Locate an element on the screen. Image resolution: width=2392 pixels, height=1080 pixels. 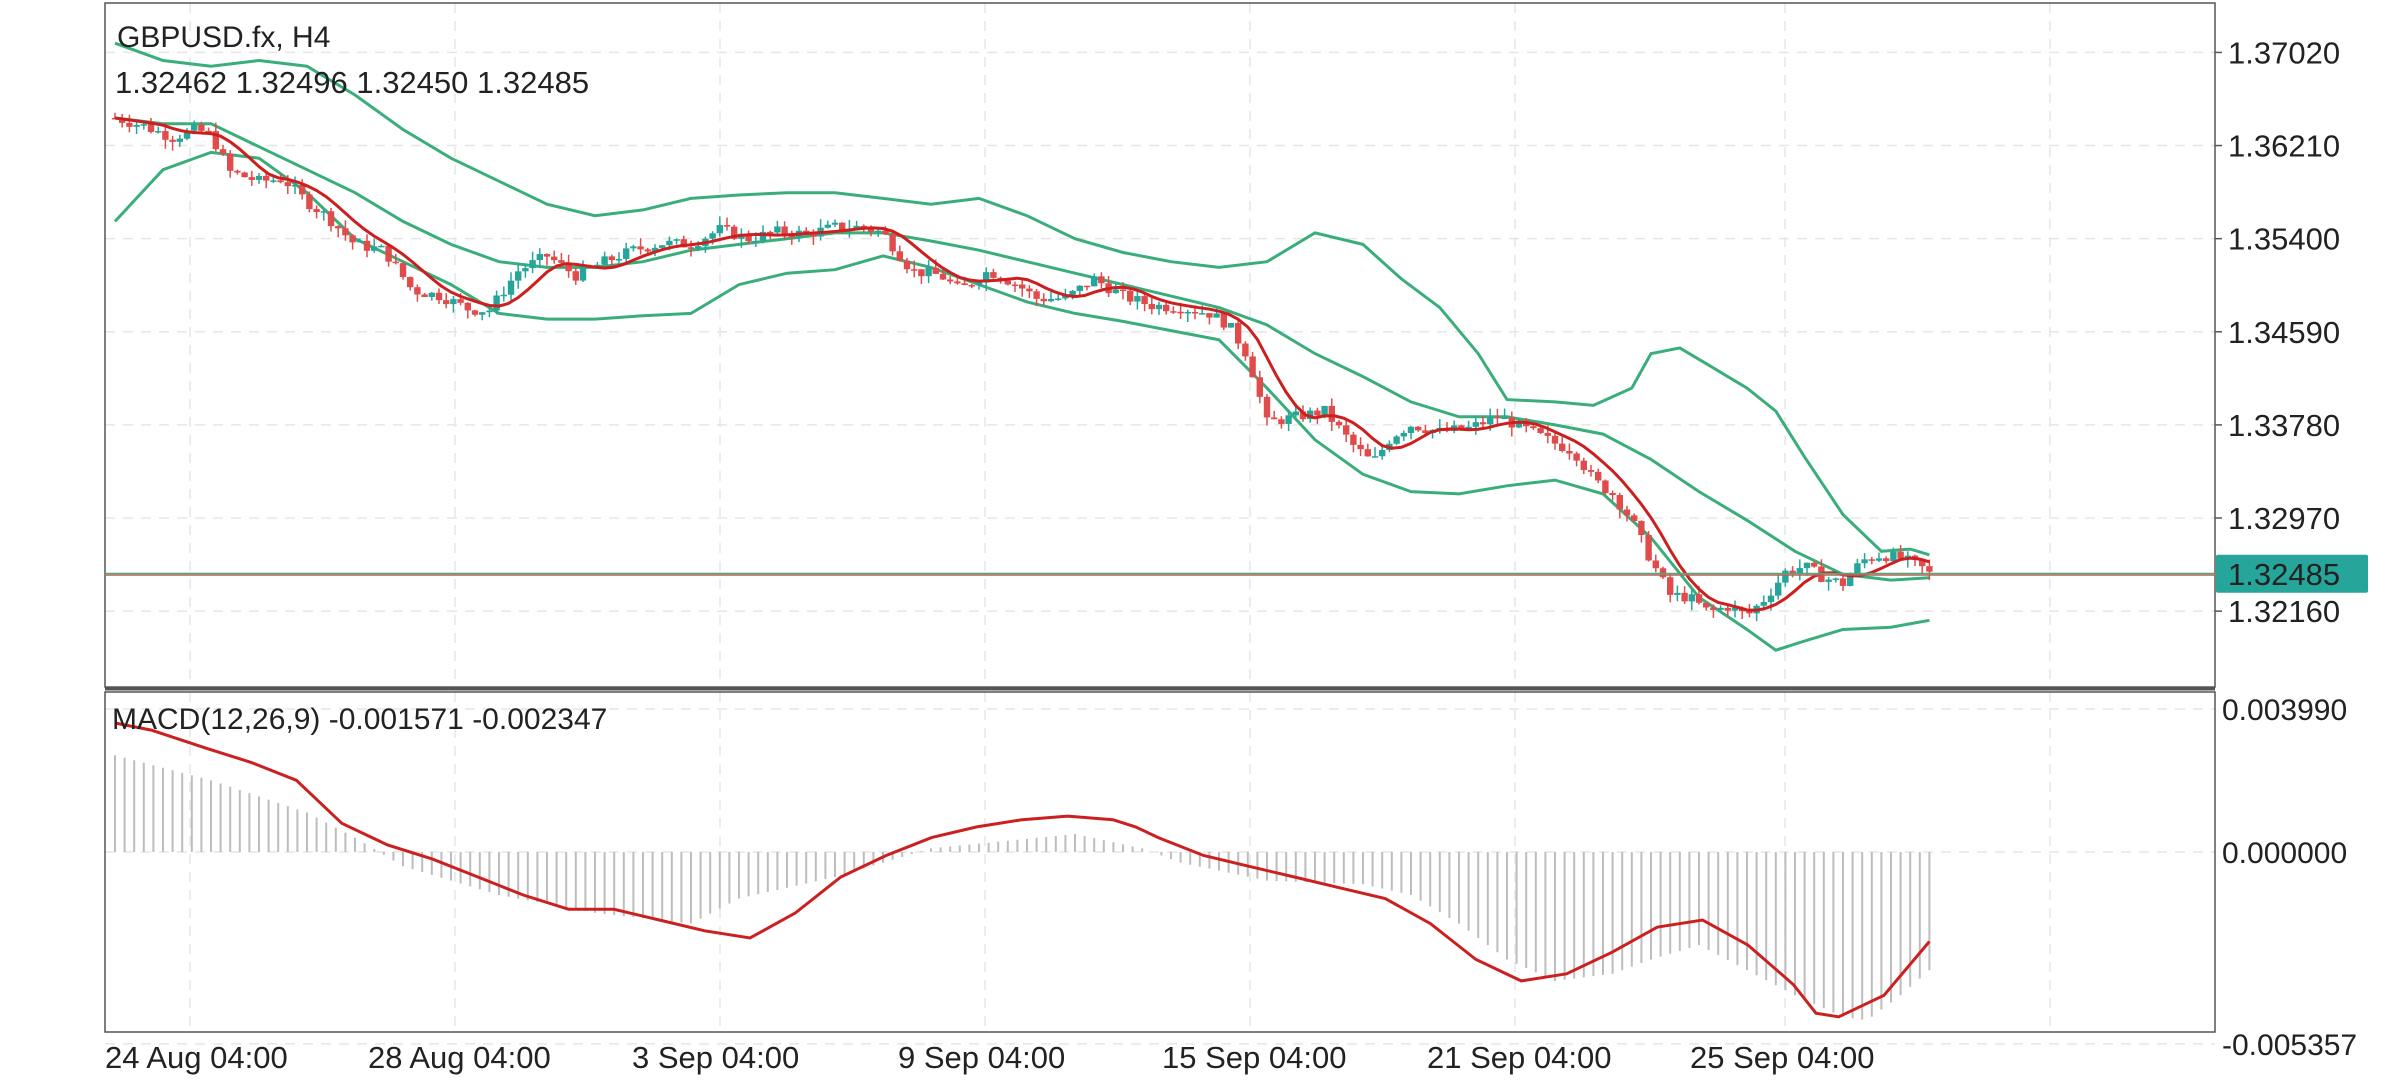
price-tick-label: 1.32970 is located at coordinates (2284, 518).